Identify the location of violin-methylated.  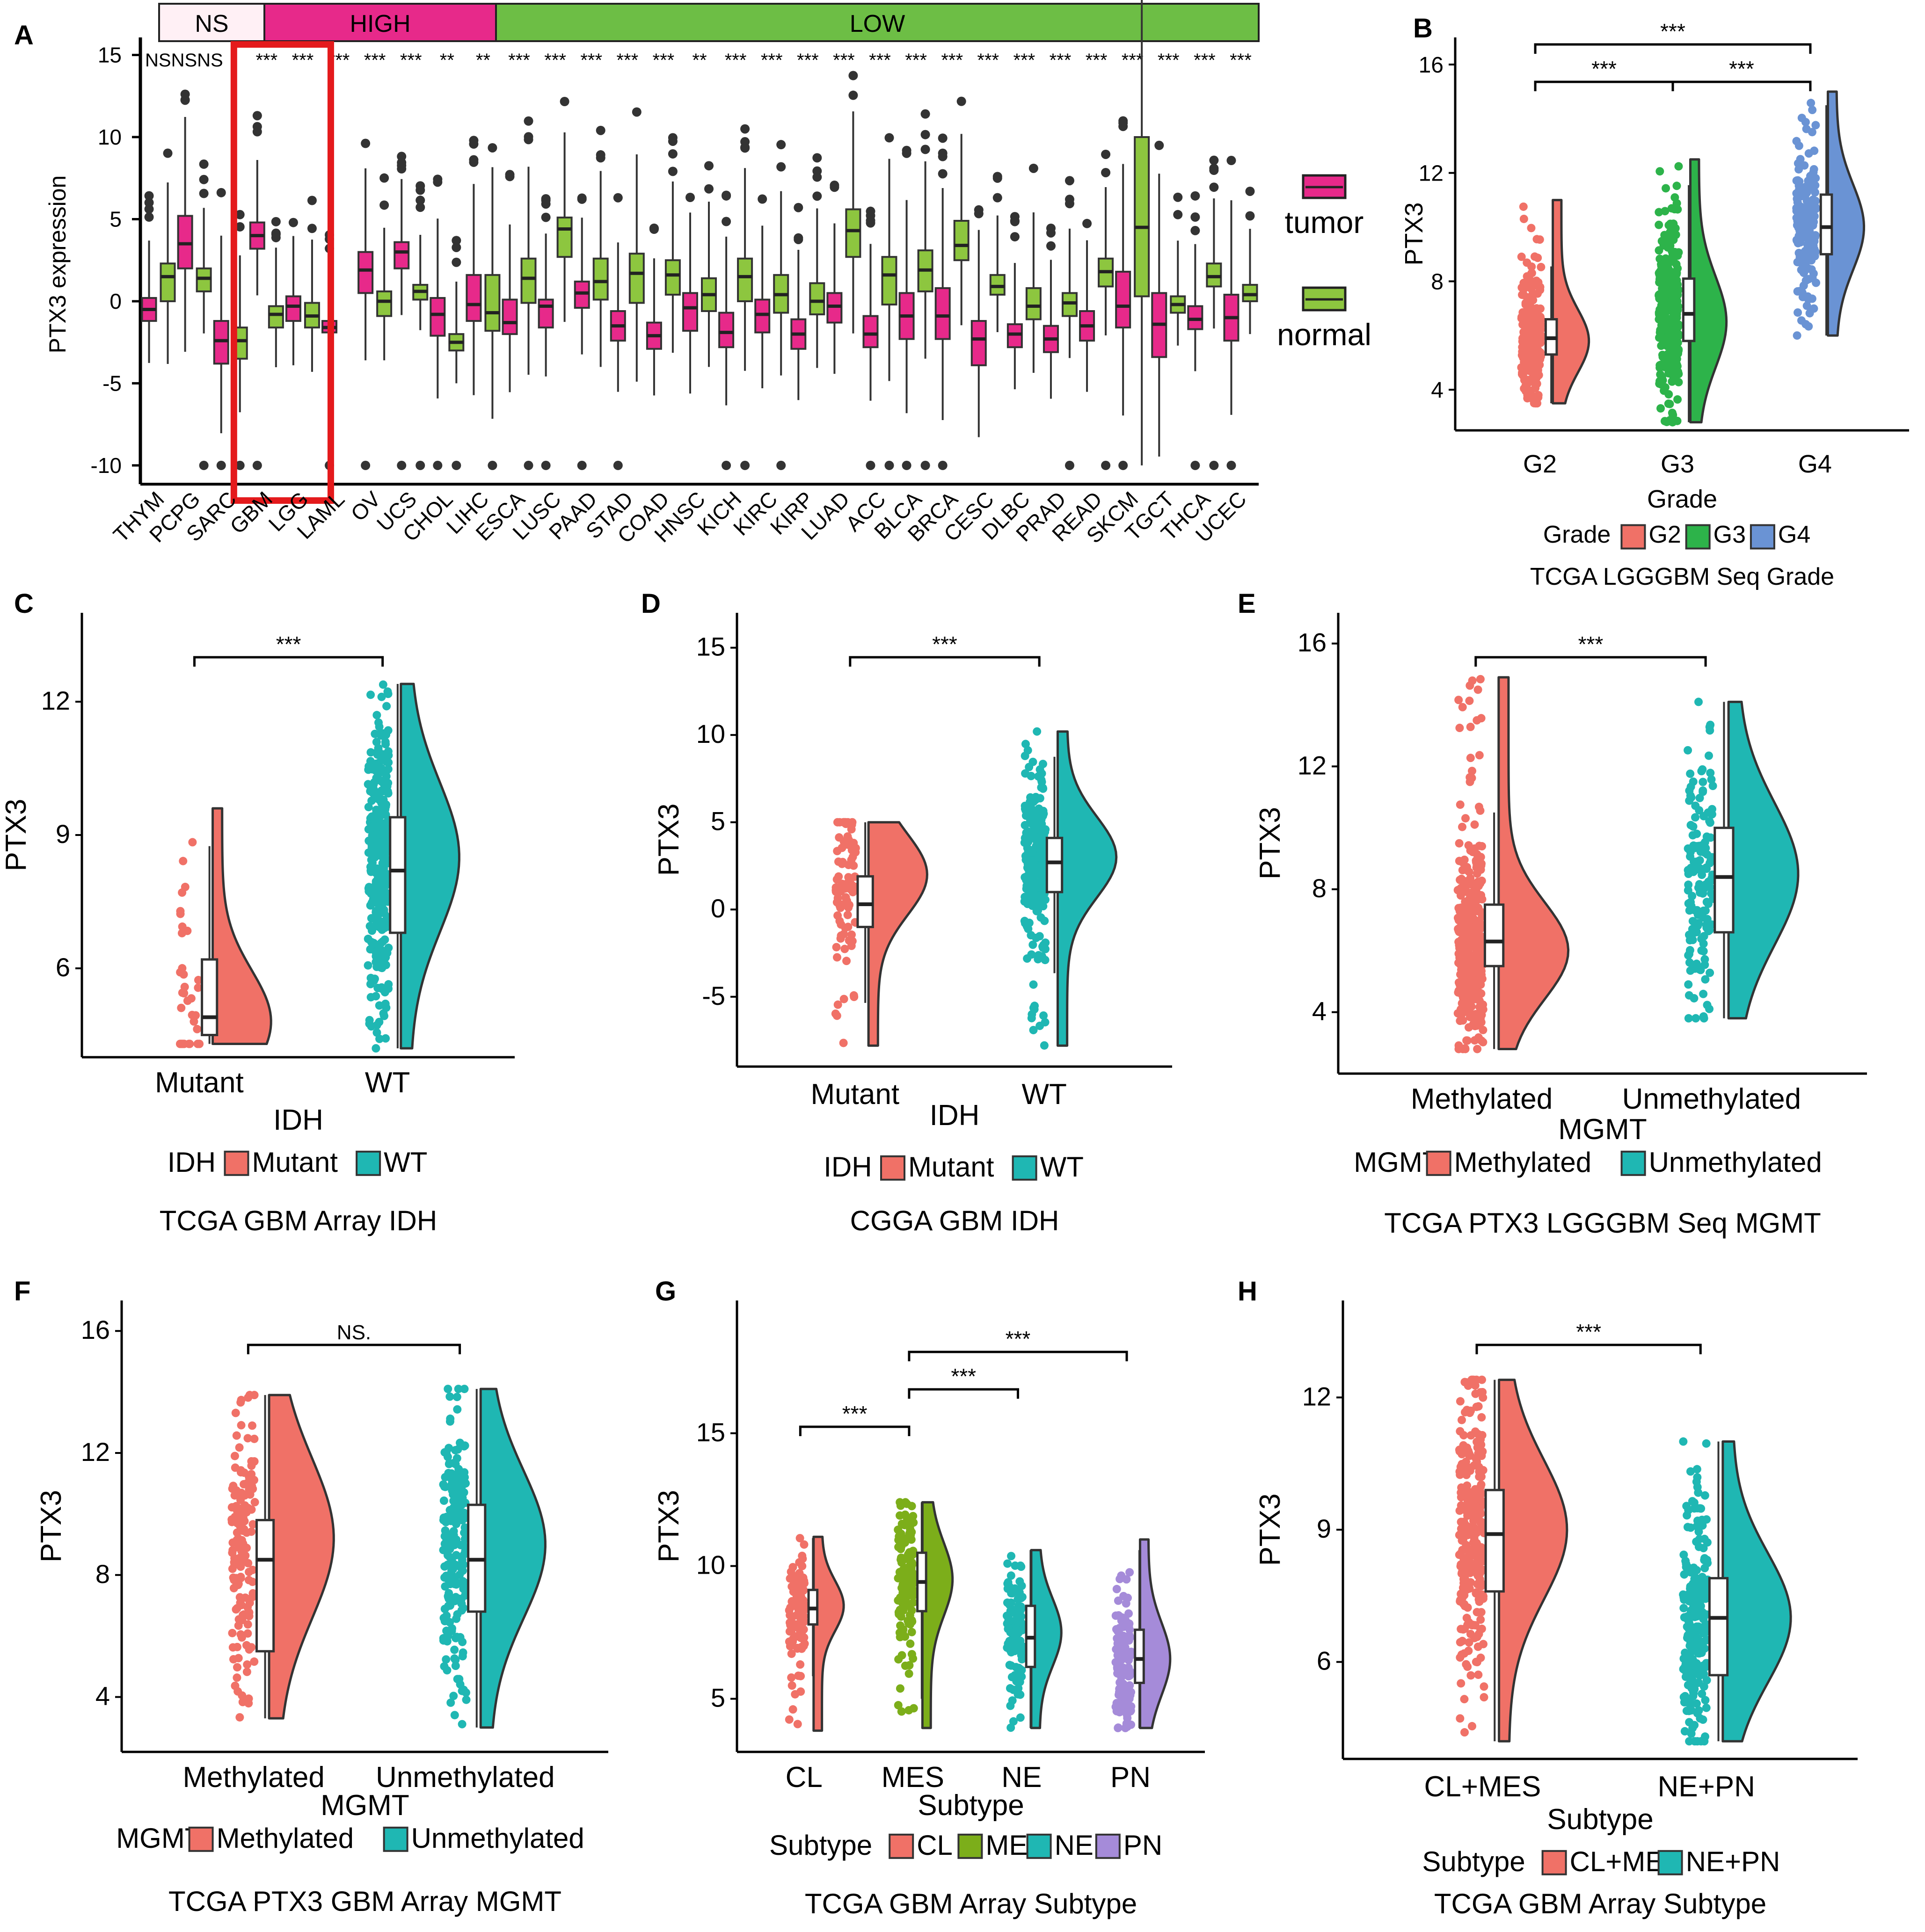
(1533, 863).